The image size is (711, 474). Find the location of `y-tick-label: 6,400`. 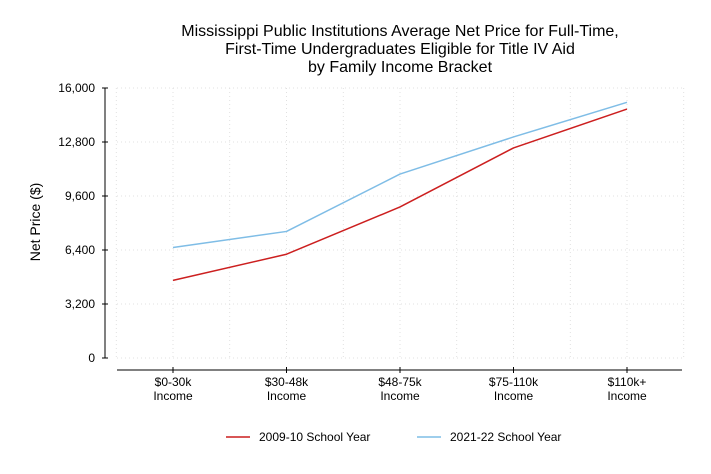

y-tick-label: 6,400 is located at coordinates (80, 250).